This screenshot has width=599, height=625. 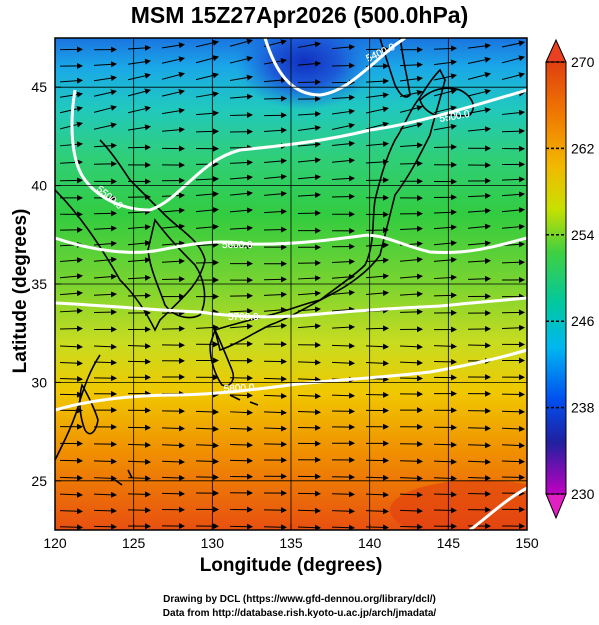 I want to click on y-tick-label: 35, so click(x=39, y=284).